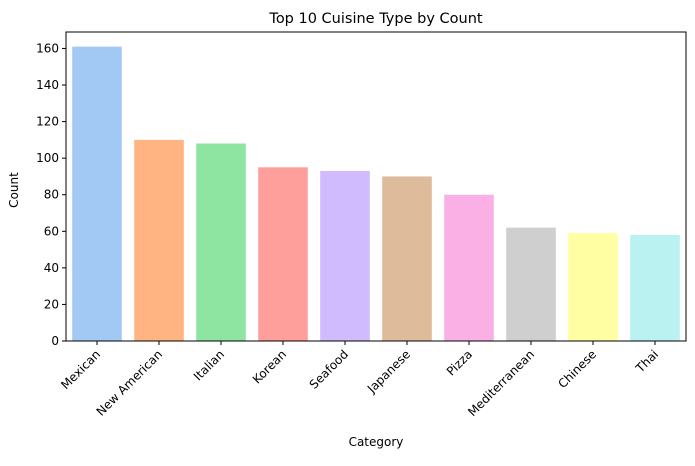 The image size is (695, 466). Describe the element at coordinates (577, 369) in the screenshot. I see `x-tick-label: Chinese` at that location.